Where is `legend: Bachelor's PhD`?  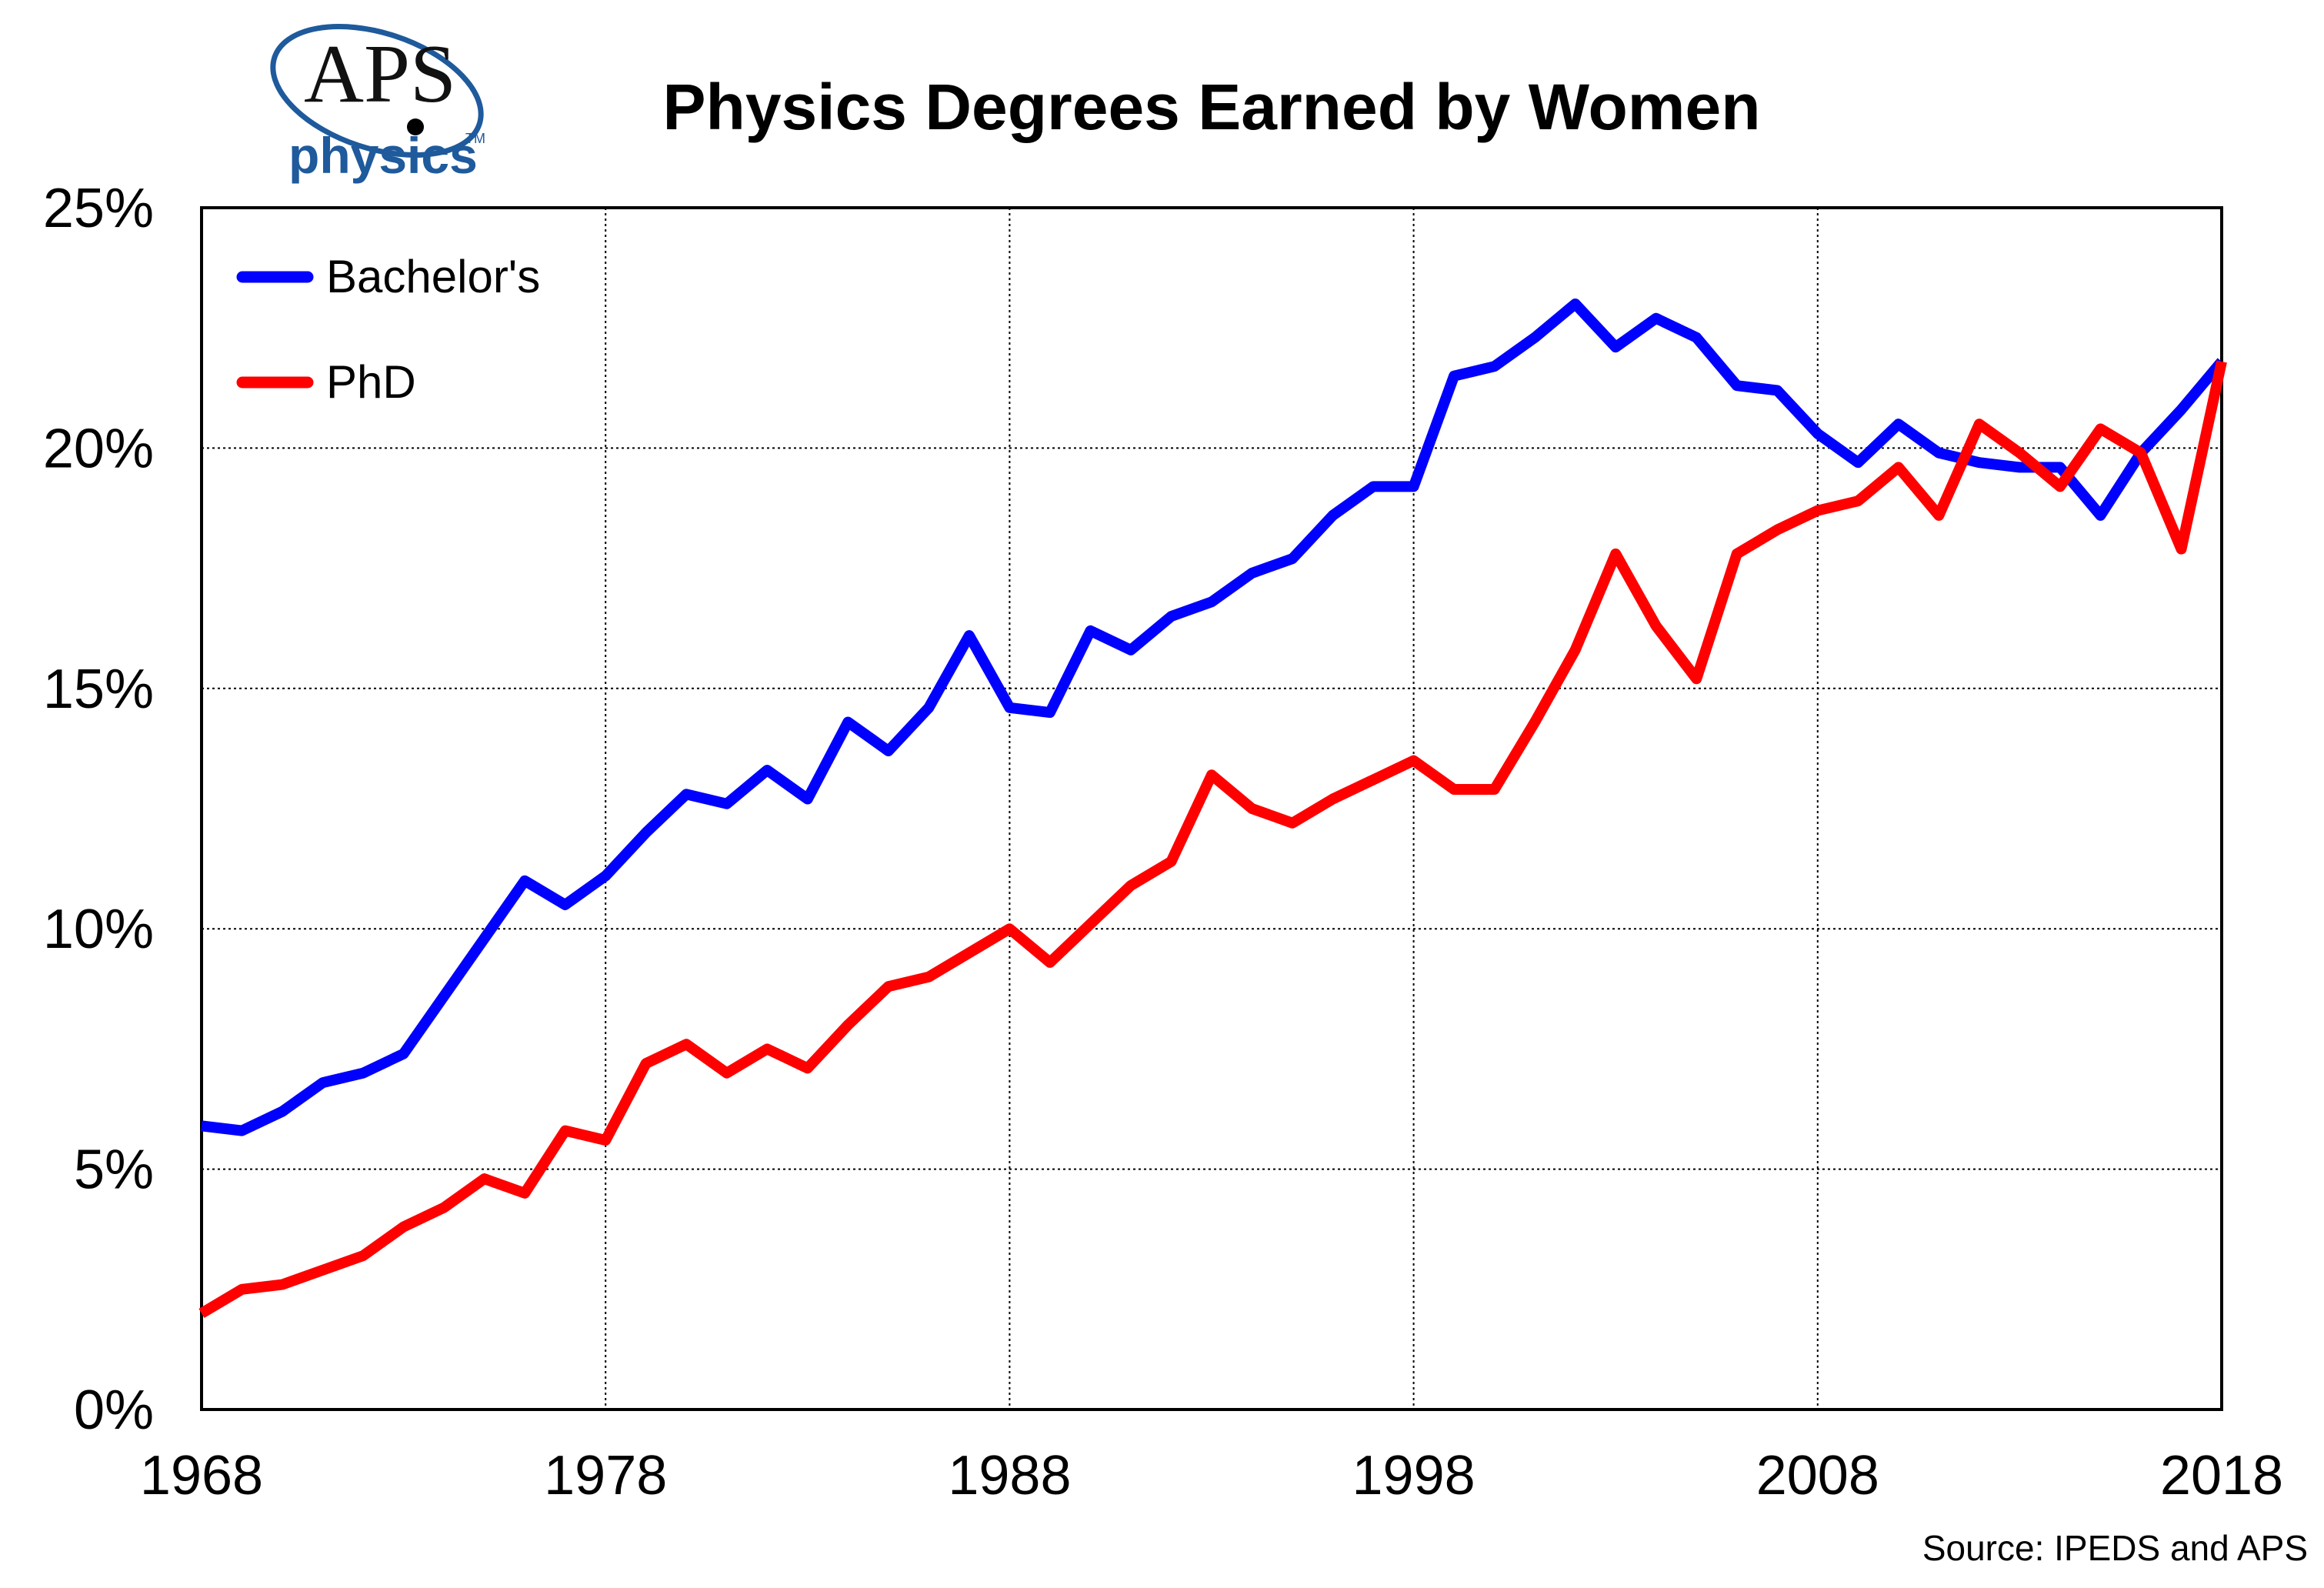 legend: Bachelor's PhD is located at coordinates (388, 330).